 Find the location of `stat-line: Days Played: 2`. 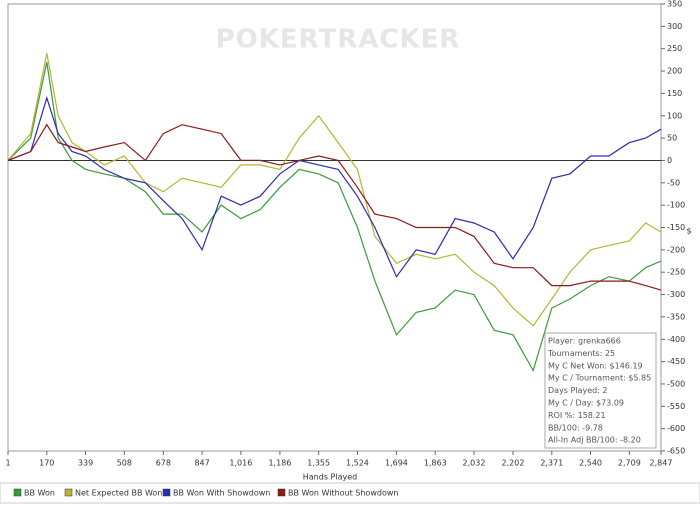

stat-line: Days Played: 2 is located at coordinates (578, 390).